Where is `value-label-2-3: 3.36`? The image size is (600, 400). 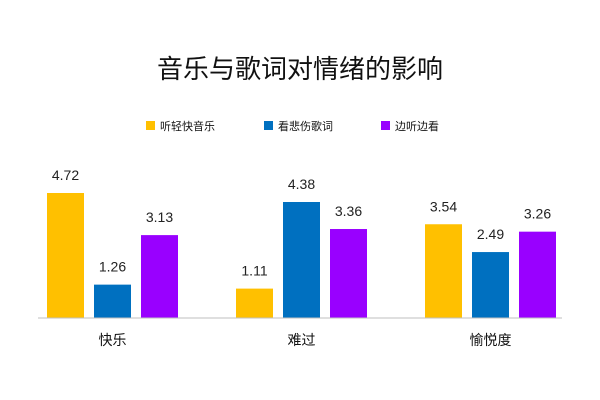
value-label-2-3: 3.36 is located at coordinates (348, 211).